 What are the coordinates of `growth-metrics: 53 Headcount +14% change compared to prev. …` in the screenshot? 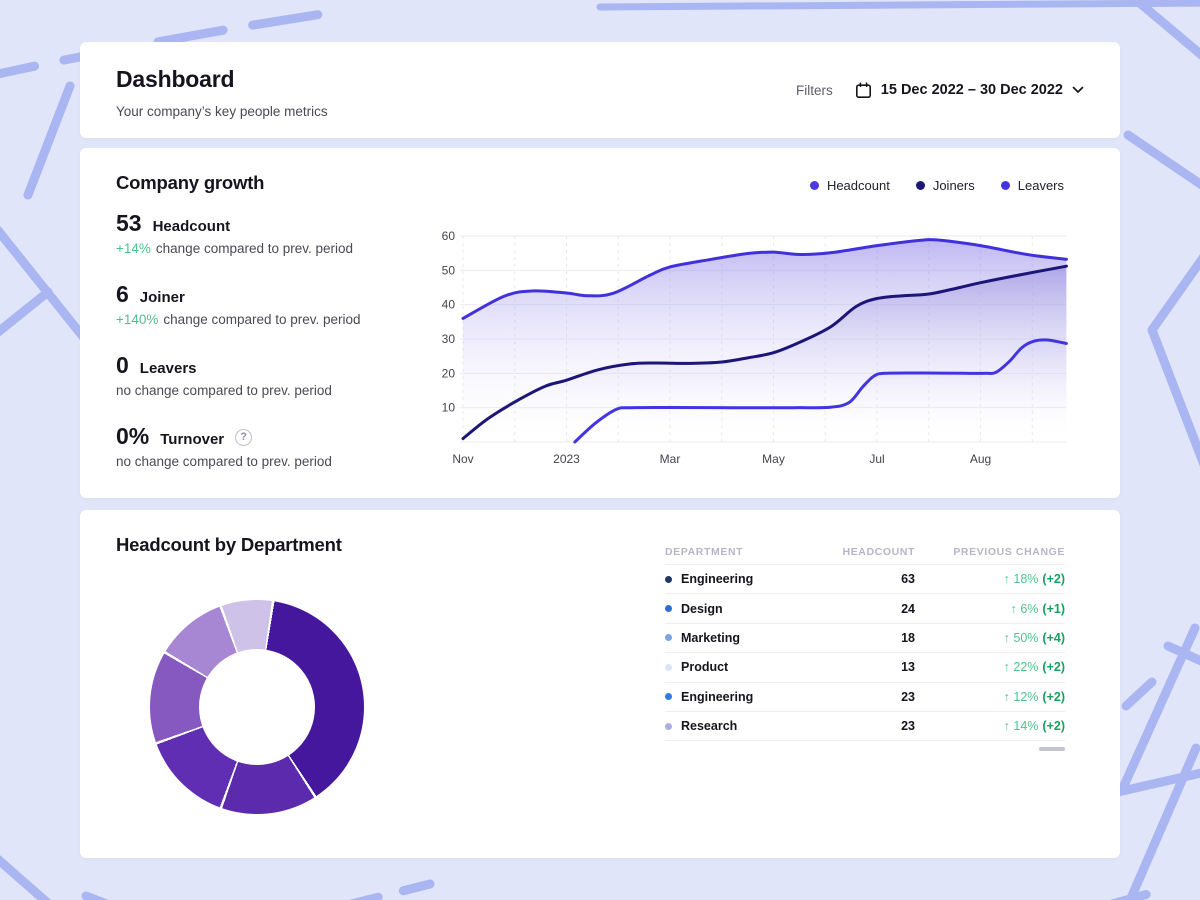 It's located at (266, 352).